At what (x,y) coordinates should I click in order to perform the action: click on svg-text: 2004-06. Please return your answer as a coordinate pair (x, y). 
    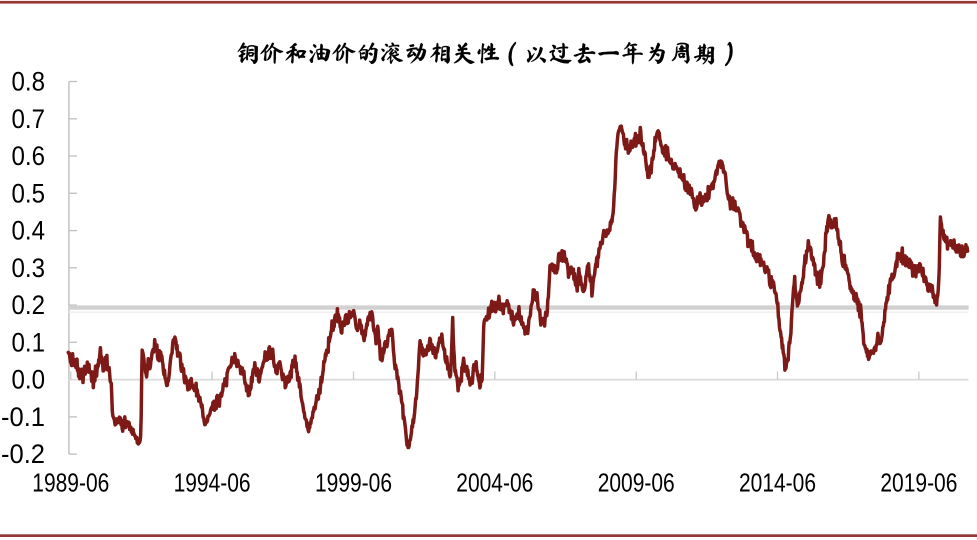
    Looking at the image, I should click on (494, 482).